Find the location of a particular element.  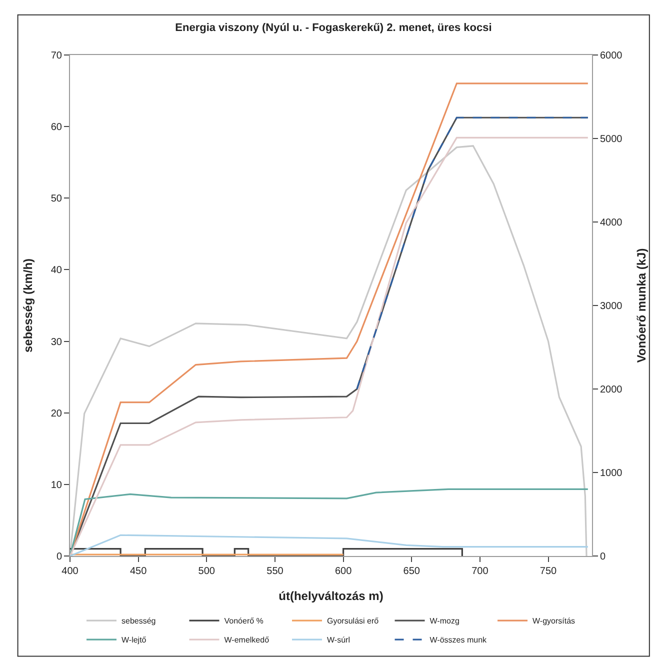

y2-axis-title: Vonóerő munka (kJ) is located at coordinates (641, 305).